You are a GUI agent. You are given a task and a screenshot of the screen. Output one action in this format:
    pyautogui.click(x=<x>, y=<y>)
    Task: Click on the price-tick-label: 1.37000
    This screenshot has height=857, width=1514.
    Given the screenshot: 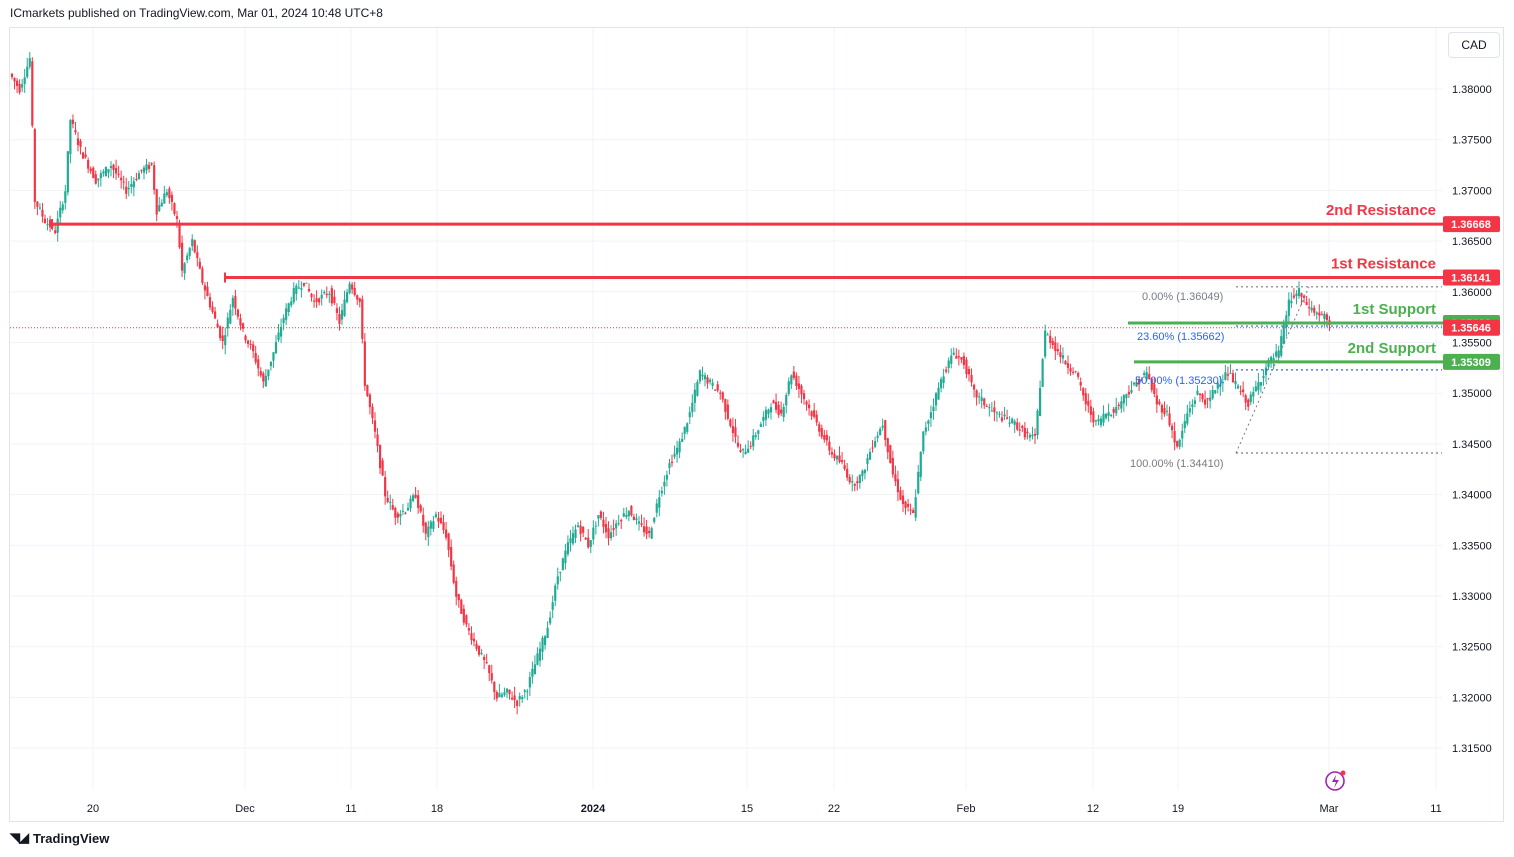 What is the action you would take?
    pyautogui.click(x=1472, y=191)
    